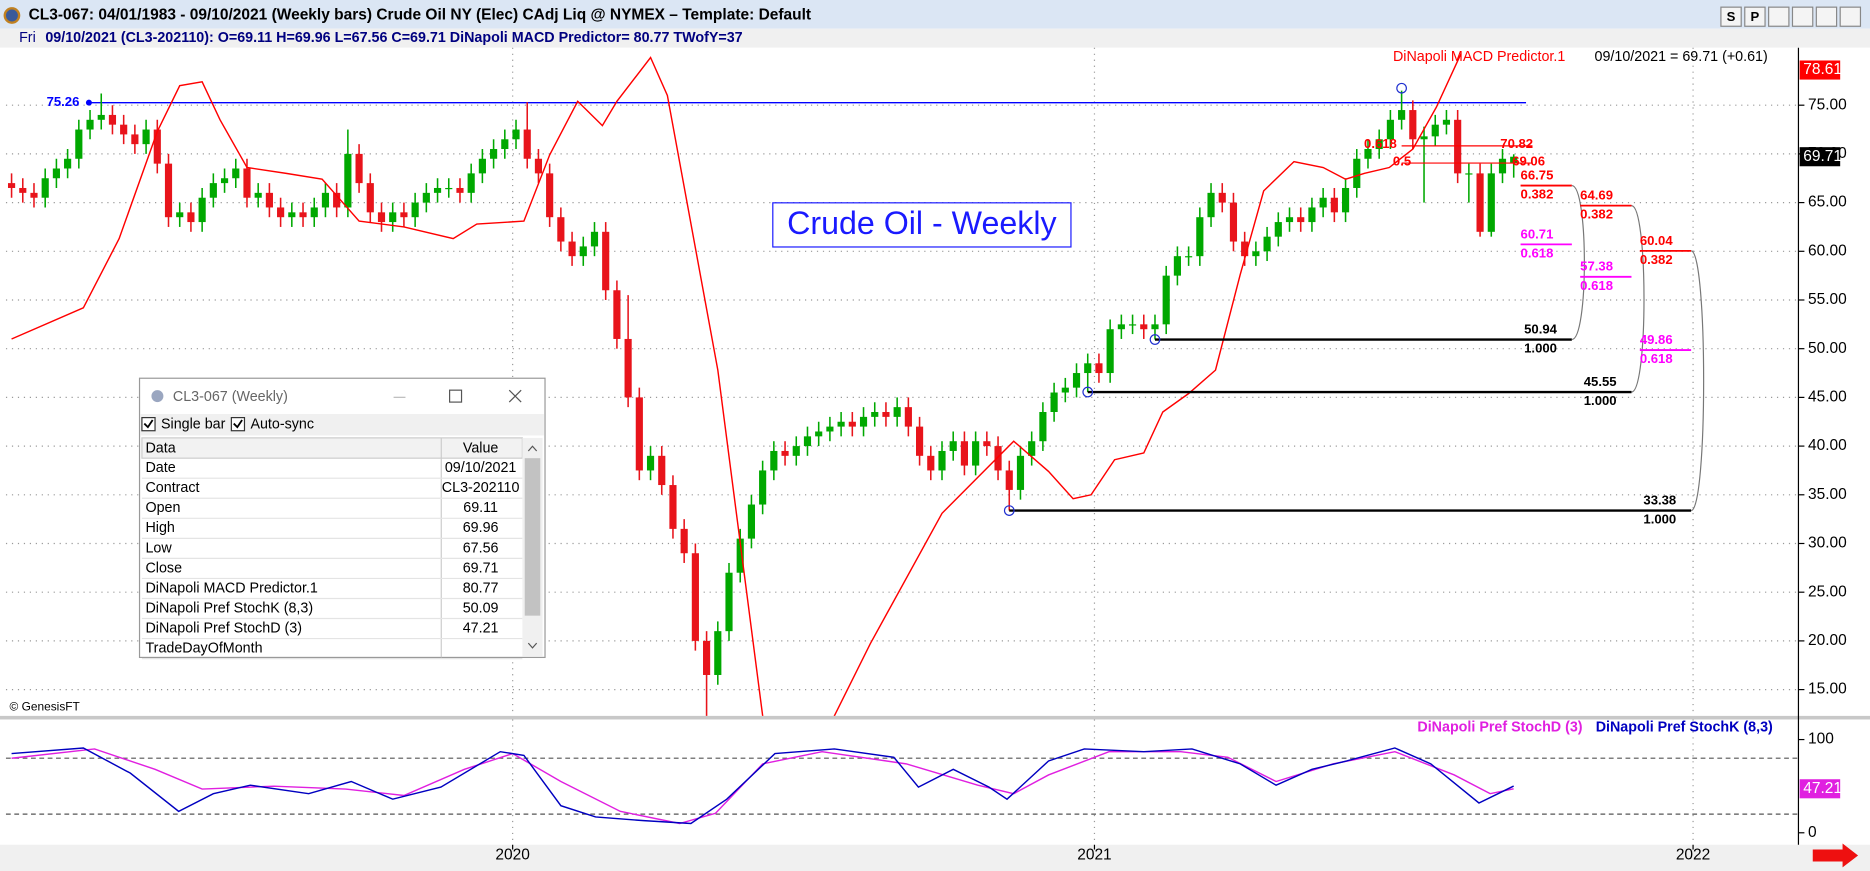 This screenshot has width=1870, height=871. Describe the element at coordinates (1827, 445) in the screenshot. I see `y-tick-label: 40.00` at that location.